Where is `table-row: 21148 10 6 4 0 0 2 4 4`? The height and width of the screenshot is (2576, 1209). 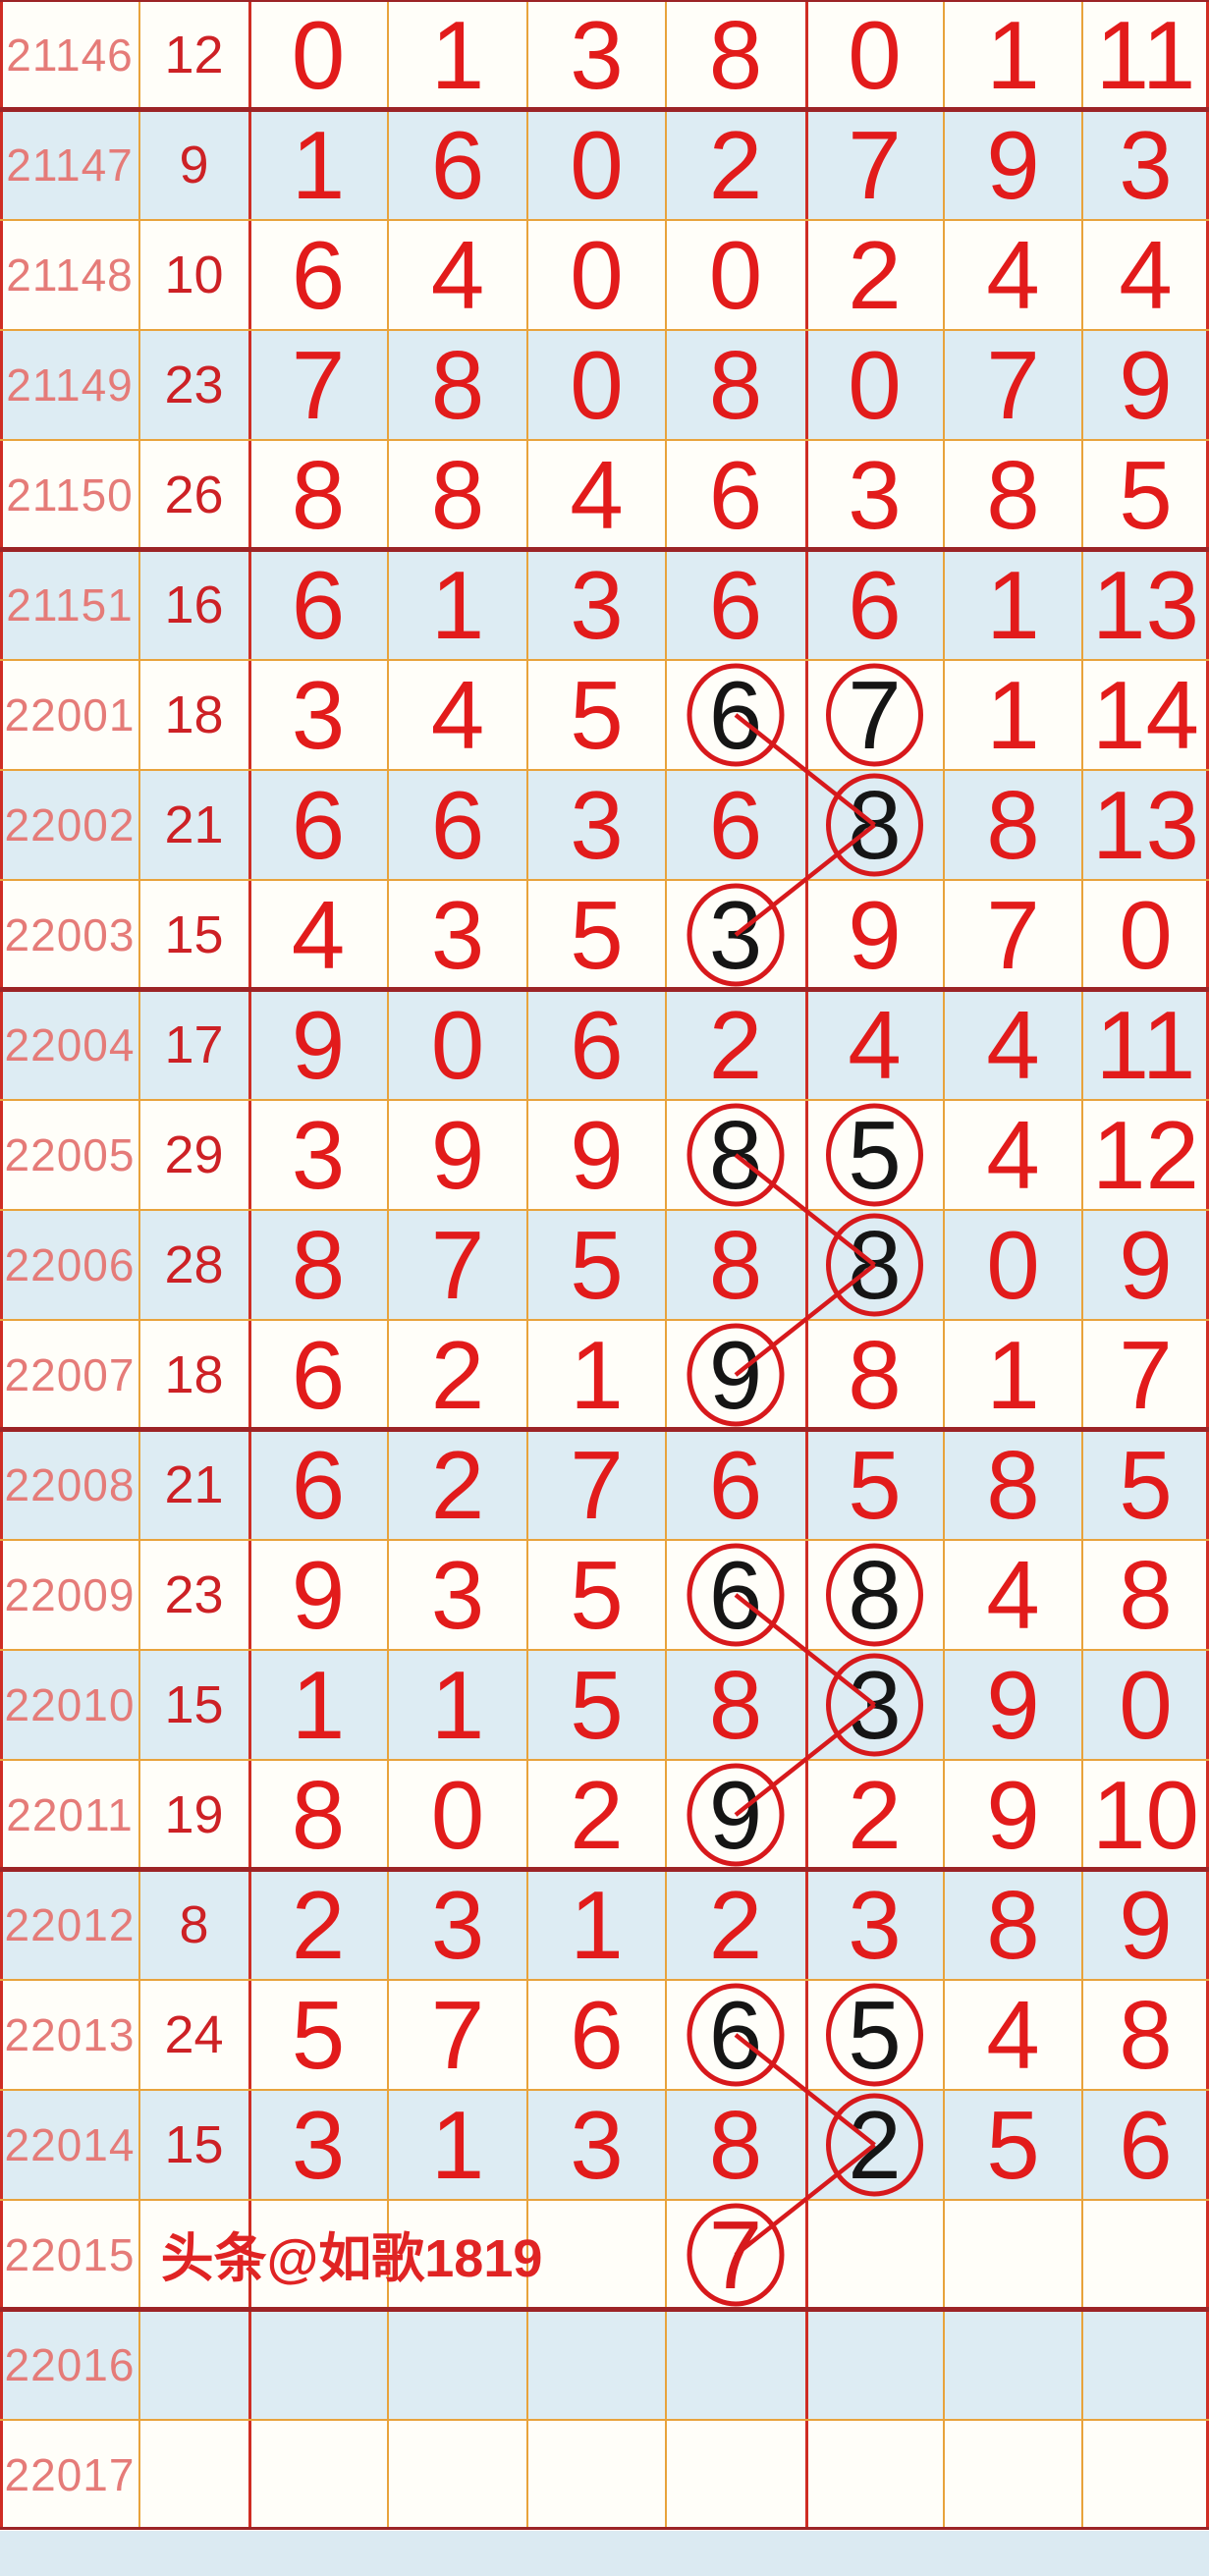
table-row: 21148 10 6 4 0 0 2 4 4 is located at coordinates (604, 275).